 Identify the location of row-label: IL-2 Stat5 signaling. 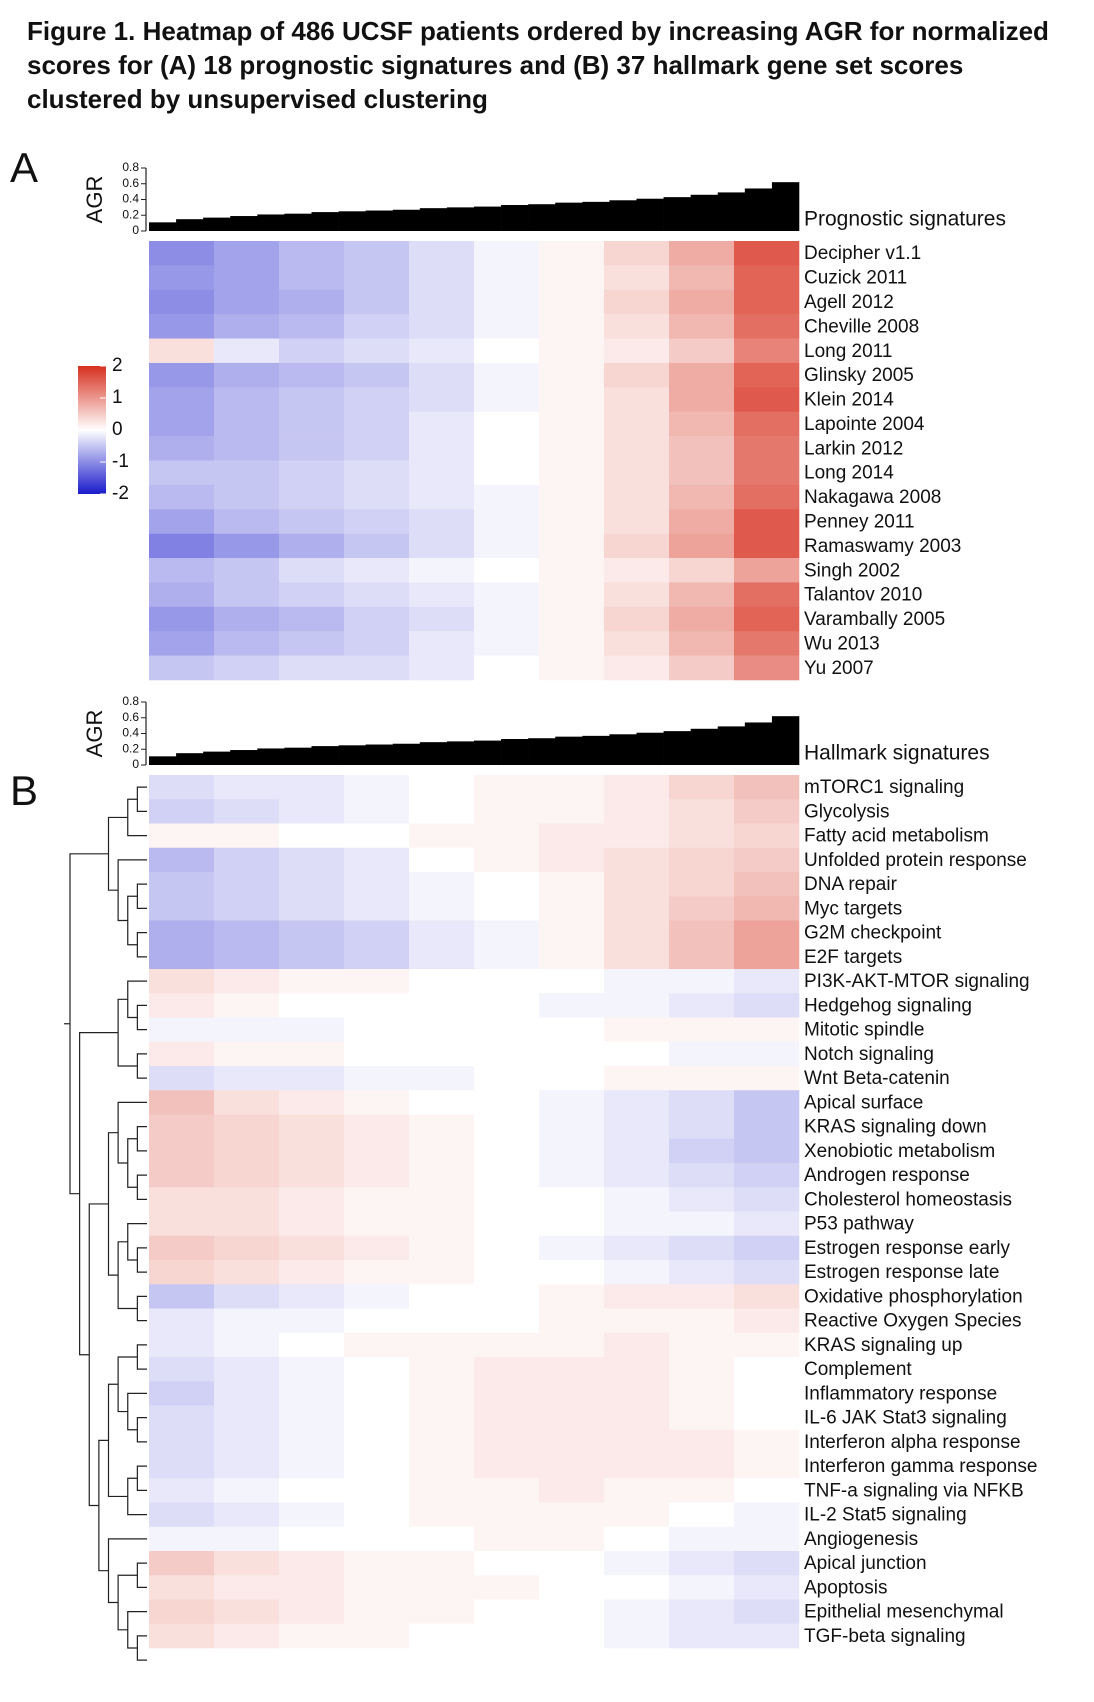
(885, 1515).